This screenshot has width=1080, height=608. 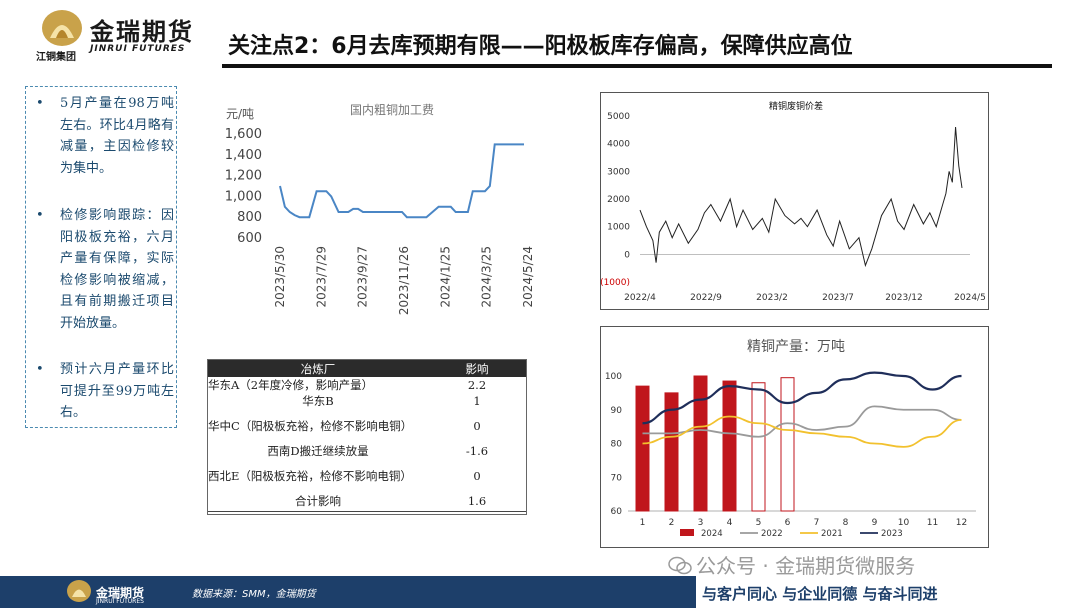 I want to click on chart-title: 精铜产量：万吨, so click(x=796, y=347).